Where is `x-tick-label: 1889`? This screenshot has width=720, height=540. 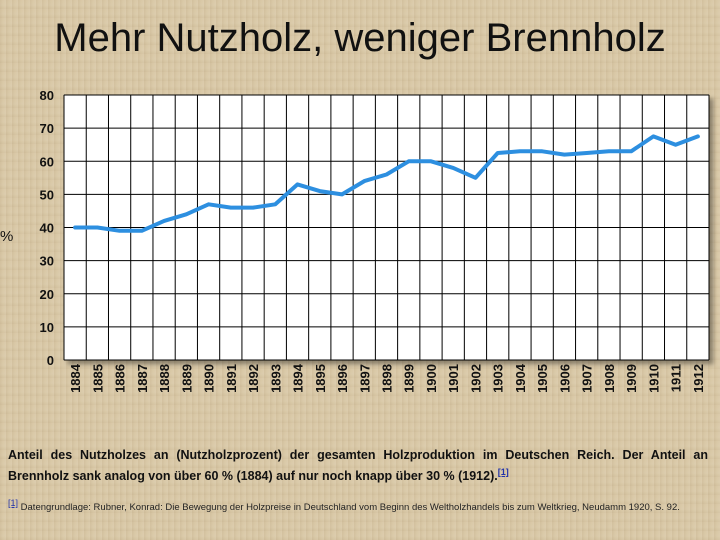
x-tick-label: 1889 is located at coordinates (186, 378).